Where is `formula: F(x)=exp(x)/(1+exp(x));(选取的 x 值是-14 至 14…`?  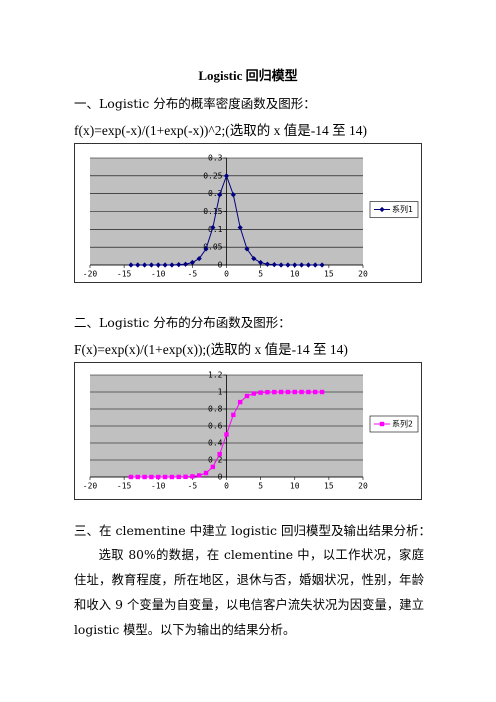 formula: F(x)=exp(x)/(1+exp(x));(选取的 x 值是-14 至 14… is located at coordinates (211, 349).